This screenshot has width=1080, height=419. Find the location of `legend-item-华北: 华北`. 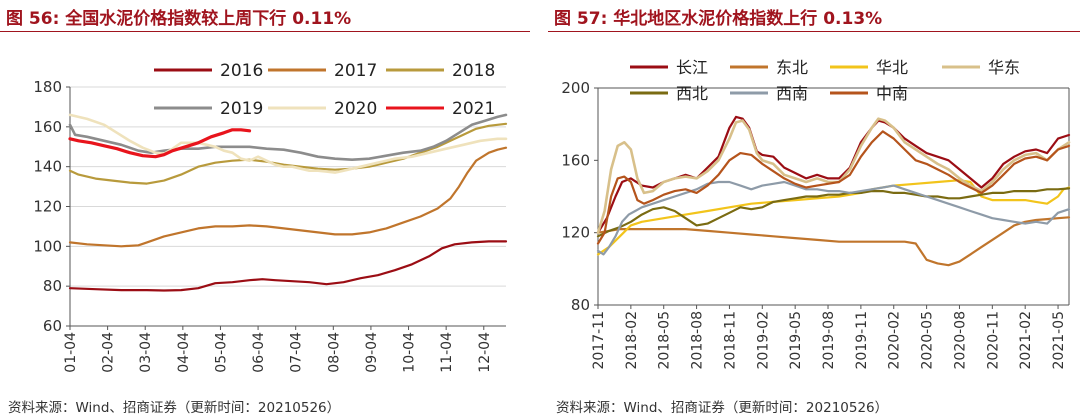

legend-item-华北: 华北 is located at coordinates (869, 67).